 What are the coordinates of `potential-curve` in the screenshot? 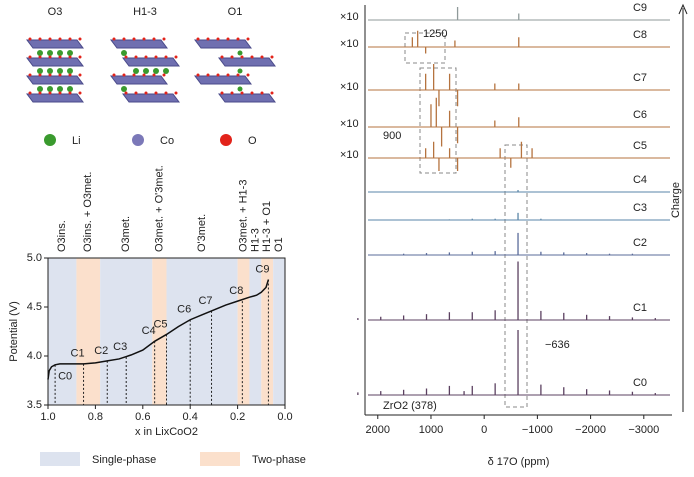 It's located at (158, 329).